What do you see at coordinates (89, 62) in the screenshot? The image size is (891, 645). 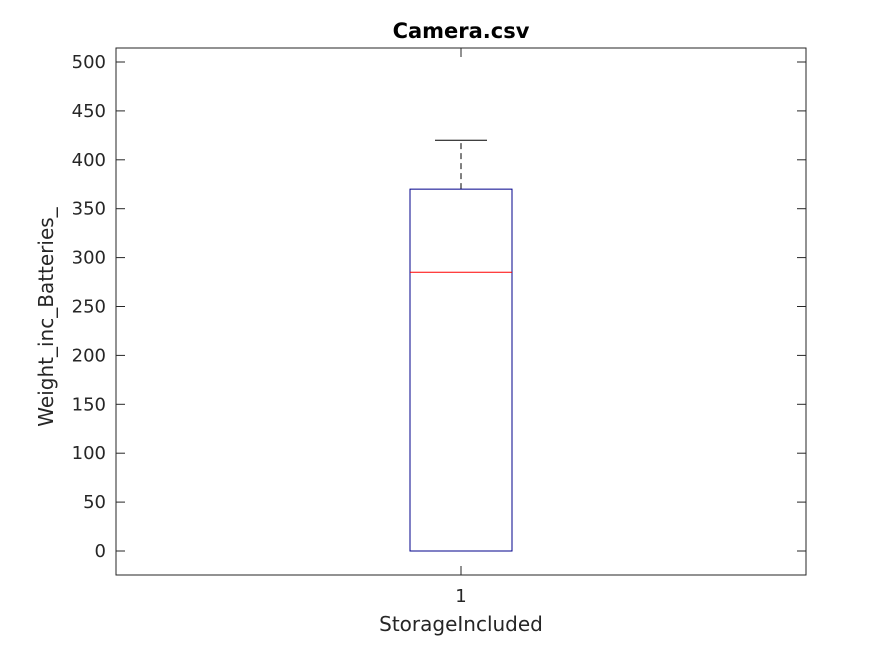 I see `y-tick-label: 500` at bounding box center [89, 62].